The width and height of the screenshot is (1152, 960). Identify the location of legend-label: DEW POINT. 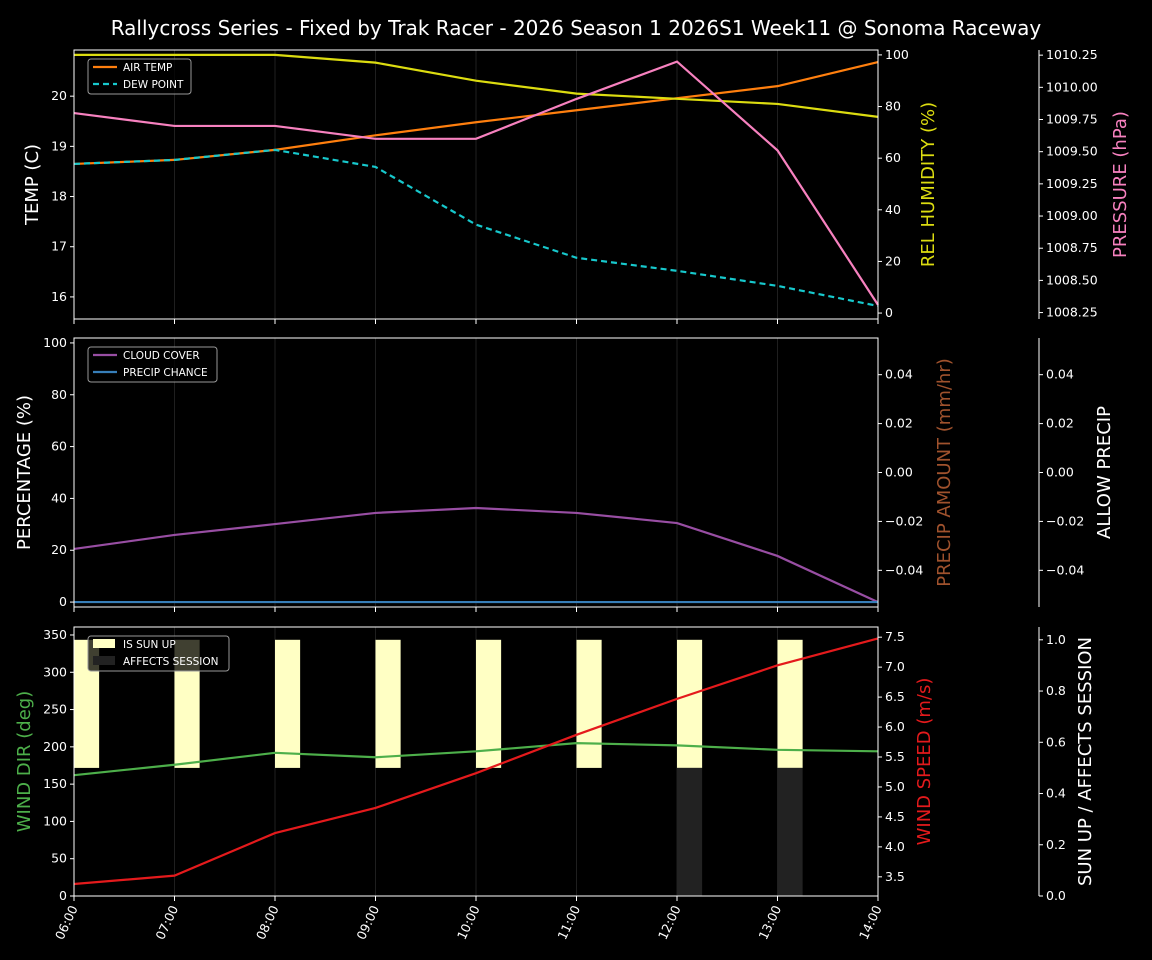
(153, 85).